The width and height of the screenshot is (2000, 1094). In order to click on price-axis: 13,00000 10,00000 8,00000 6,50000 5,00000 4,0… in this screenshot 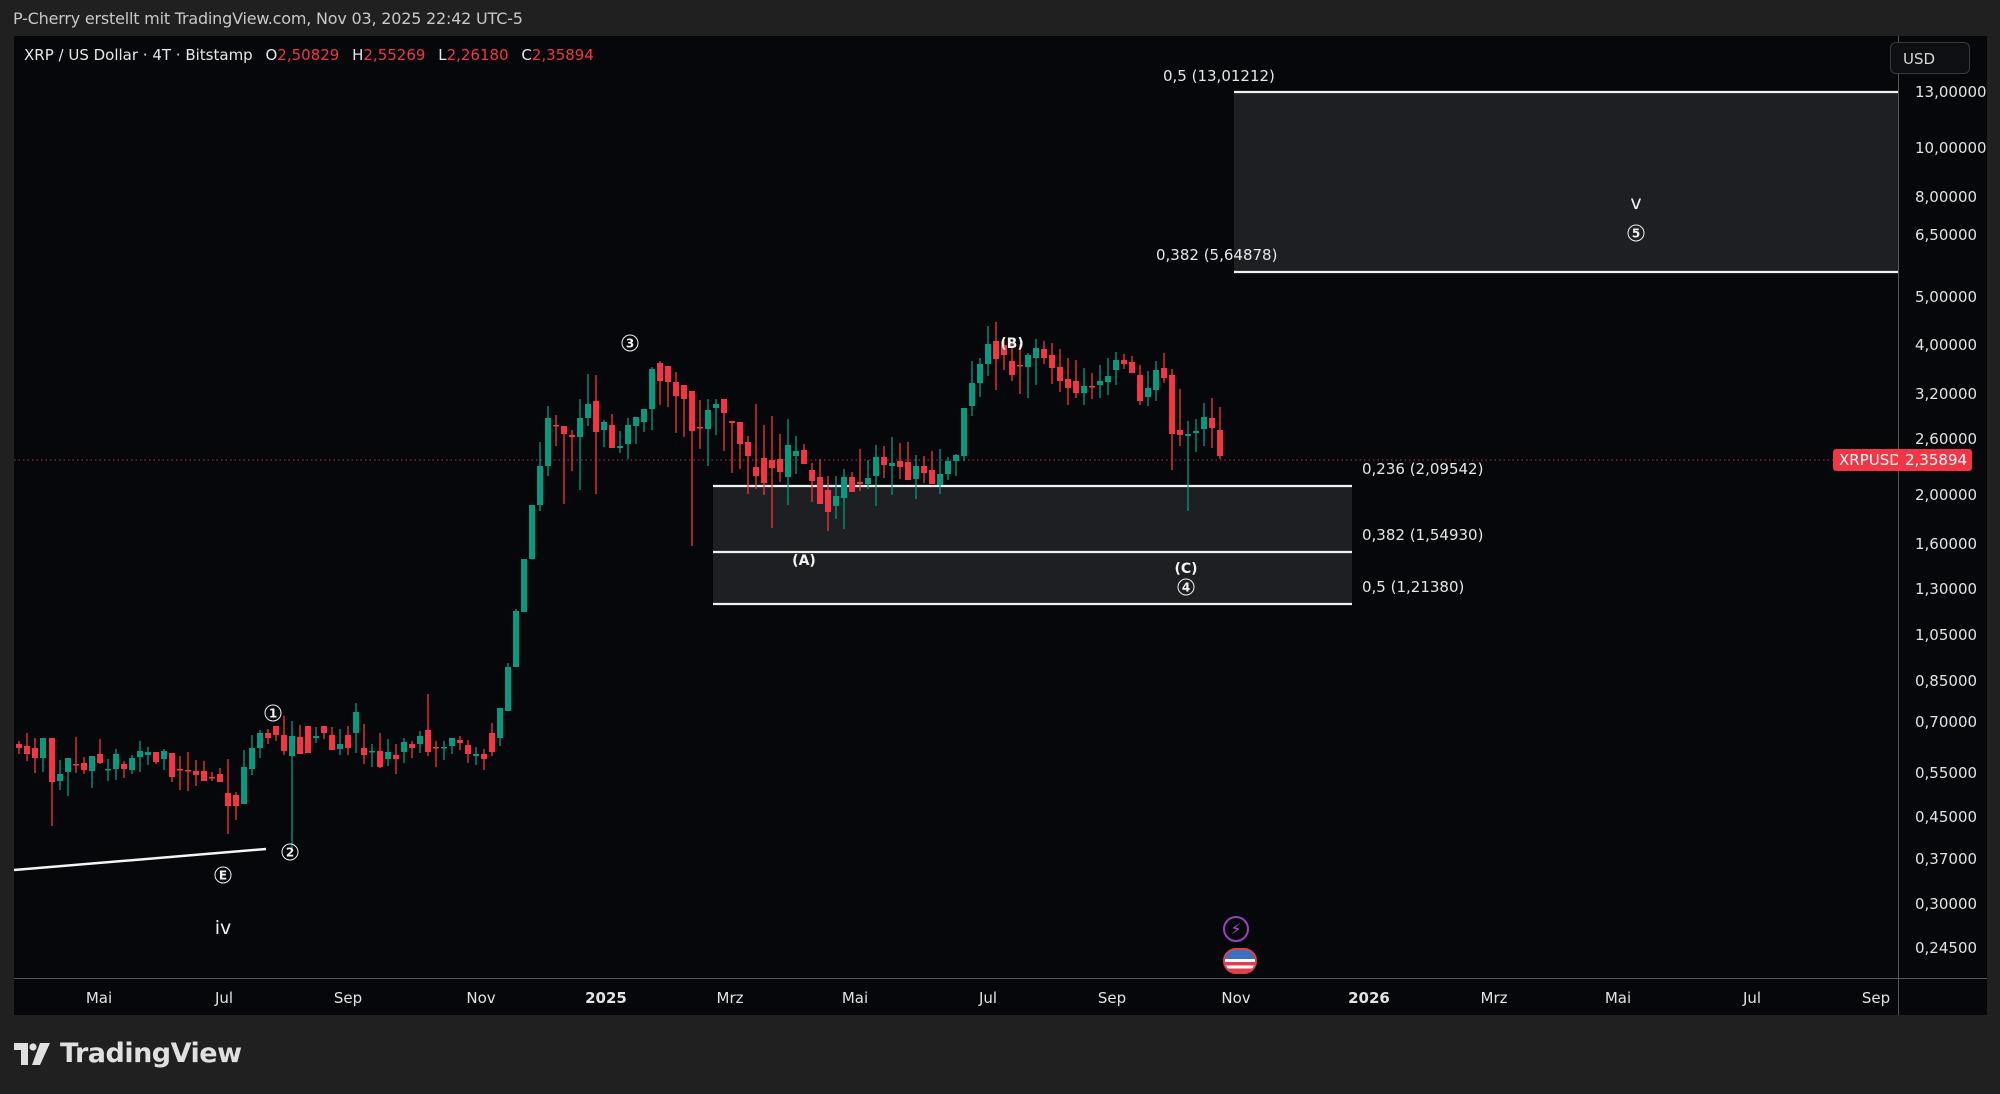, I will do `click(1942, 507)`.